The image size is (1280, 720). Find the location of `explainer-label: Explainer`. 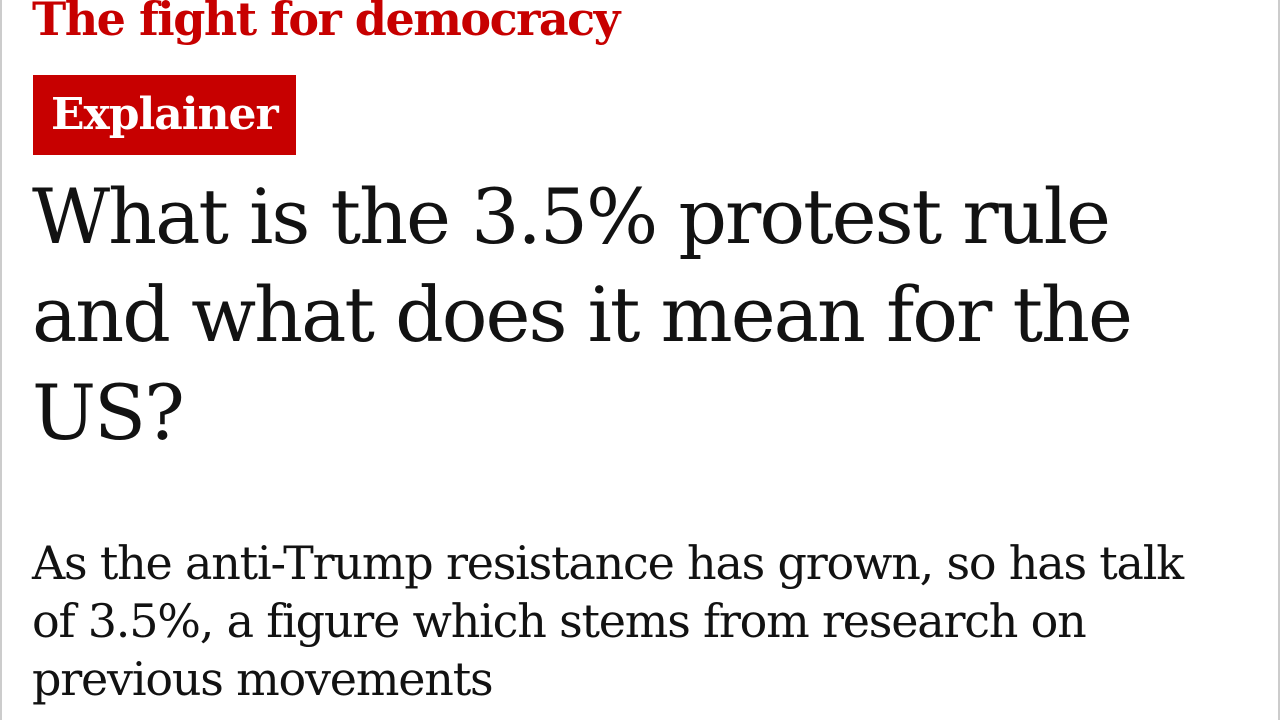

explainer-label: Explainer is located at coordinates (164, 115).